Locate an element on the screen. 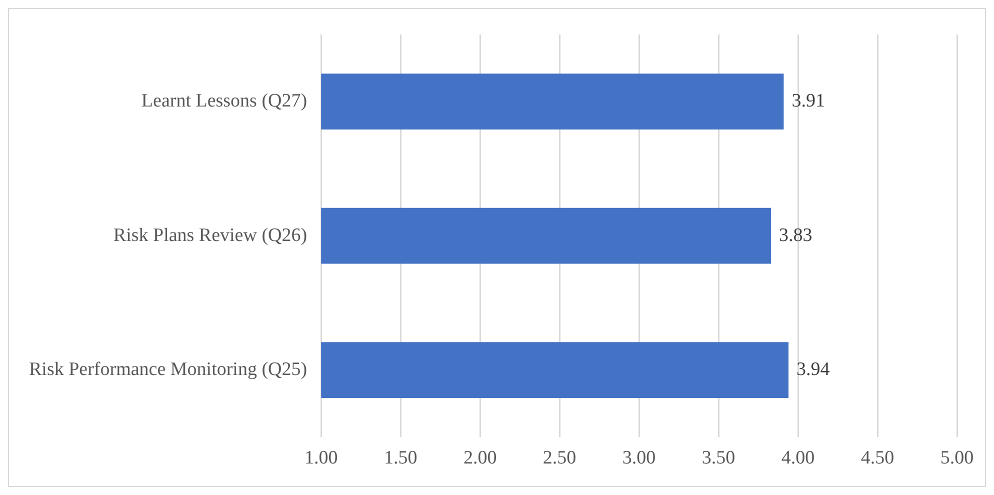 This screenshot has width=994, height=495. x-tick-label: 5.00 is located at coordinates (957, 458).